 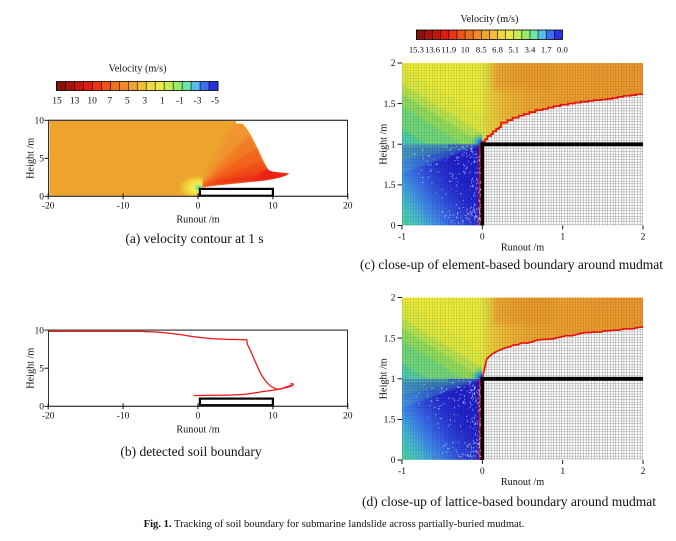 I want to click on svg-text: (b) detected soil boundary, so click(x=191, y=451).